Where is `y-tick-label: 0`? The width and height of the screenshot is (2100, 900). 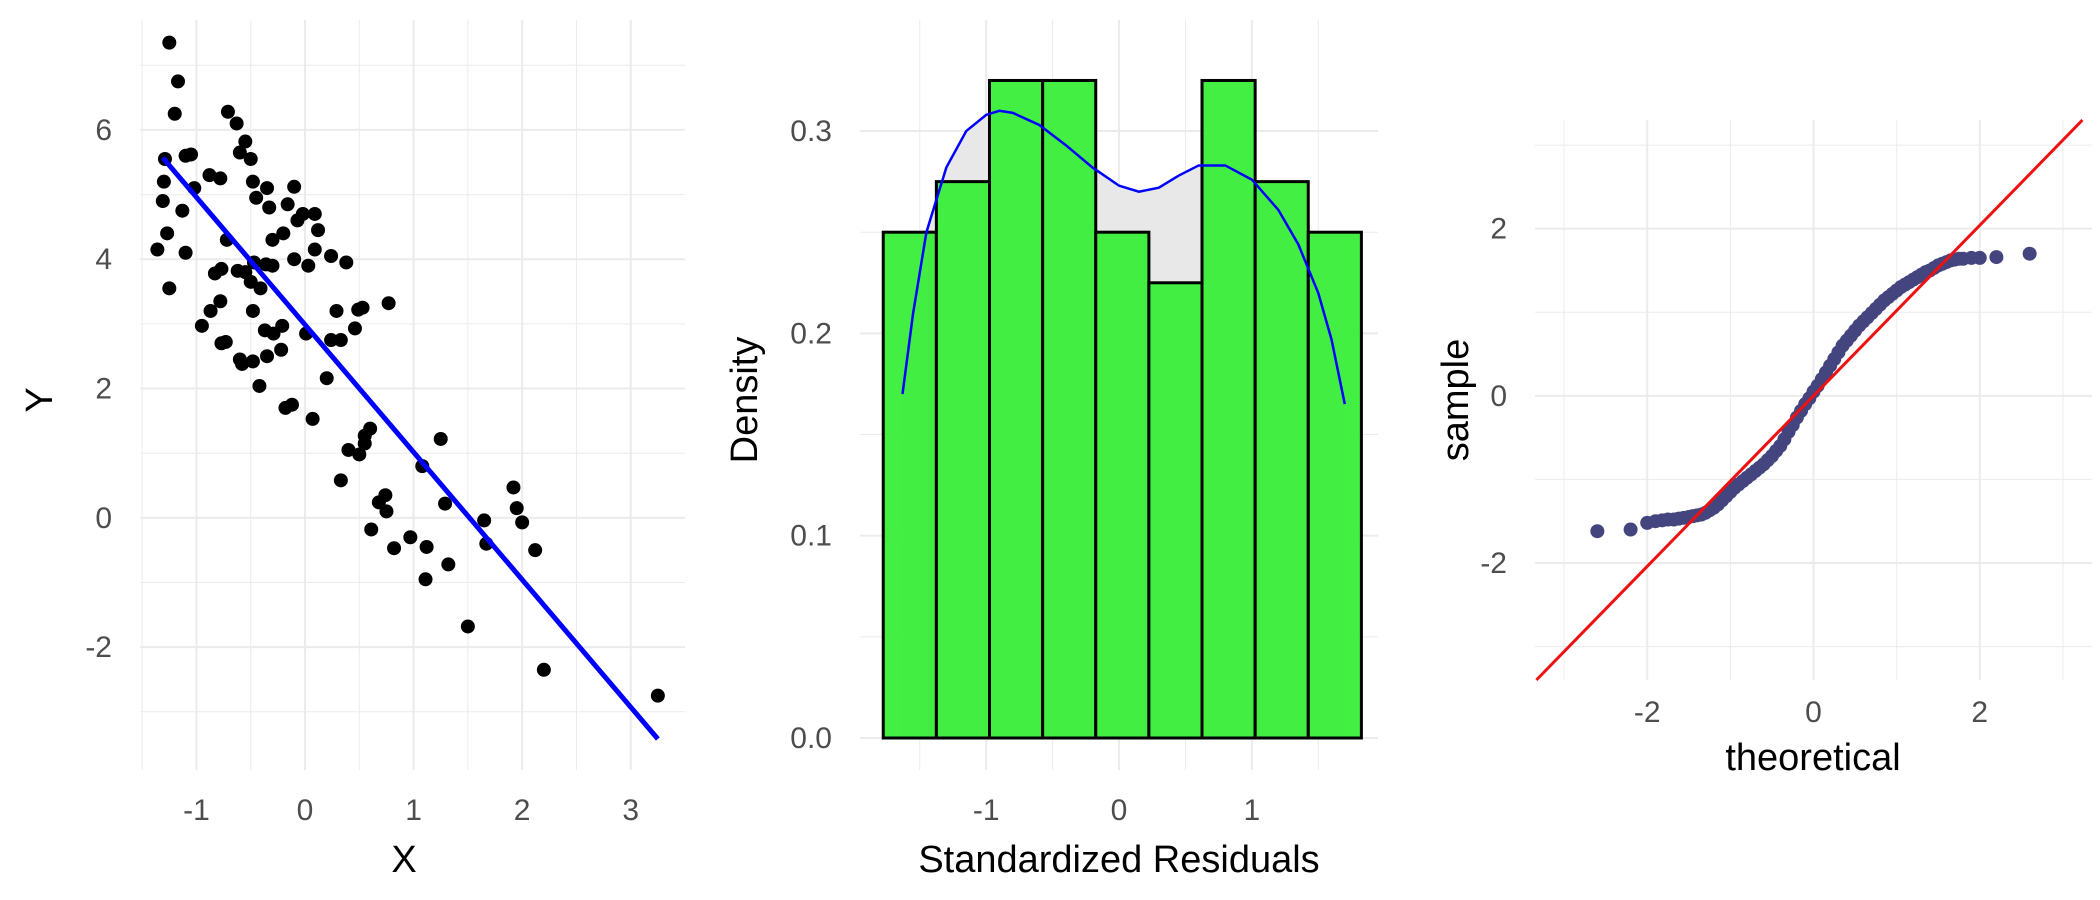
y-tick-label: 0 is located at coordinates (1498, 396).